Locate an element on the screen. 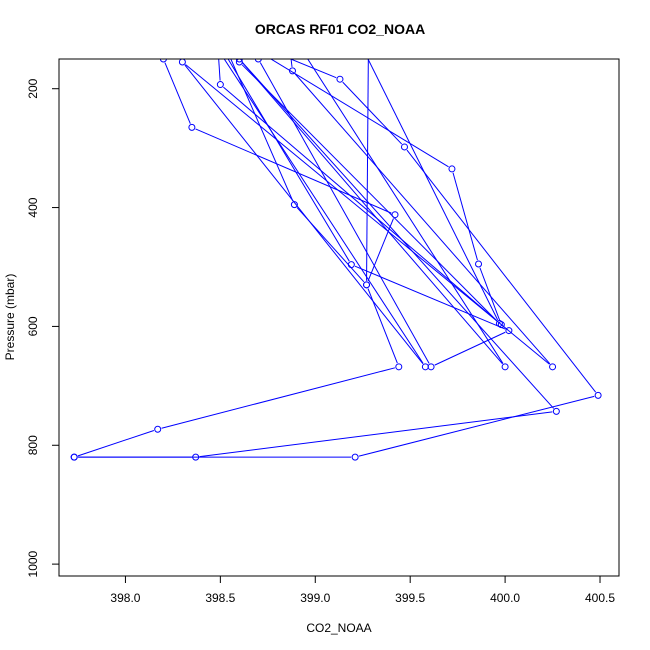 The width and height of the screenshot is (650, 650). x-tick-label: 399.5 is located at coordinates (410, 598).